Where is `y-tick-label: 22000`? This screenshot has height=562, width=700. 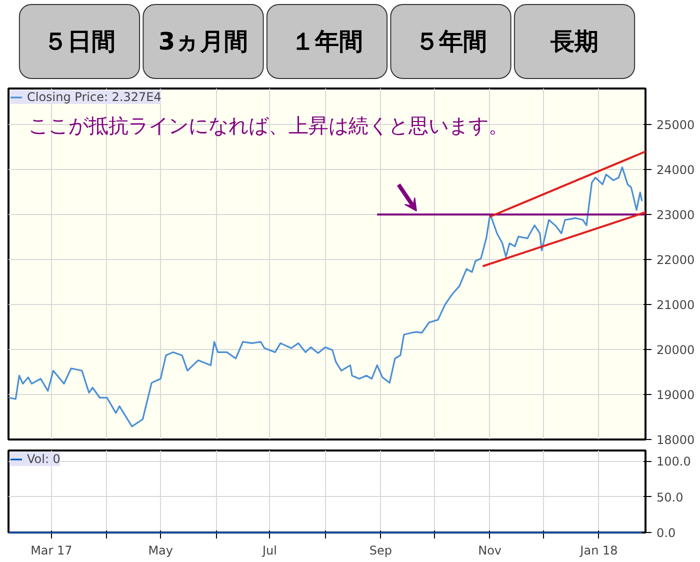 y-tick-label: 22000 is located at coordinates (675, 260).